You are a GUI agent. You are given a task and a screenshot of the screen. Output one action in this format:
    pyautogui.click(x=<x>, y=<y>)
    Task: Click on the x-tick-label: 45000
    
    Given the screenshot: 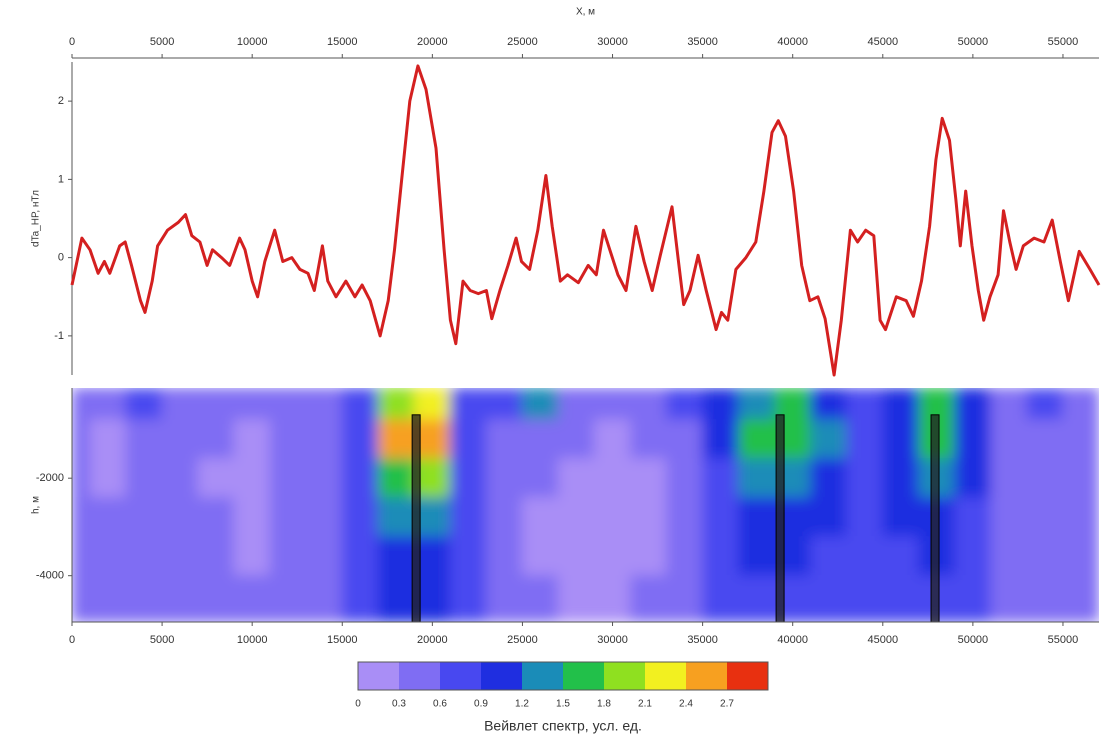 What is the action you would take?
    pyautogui.click(x=882, y=640)
    